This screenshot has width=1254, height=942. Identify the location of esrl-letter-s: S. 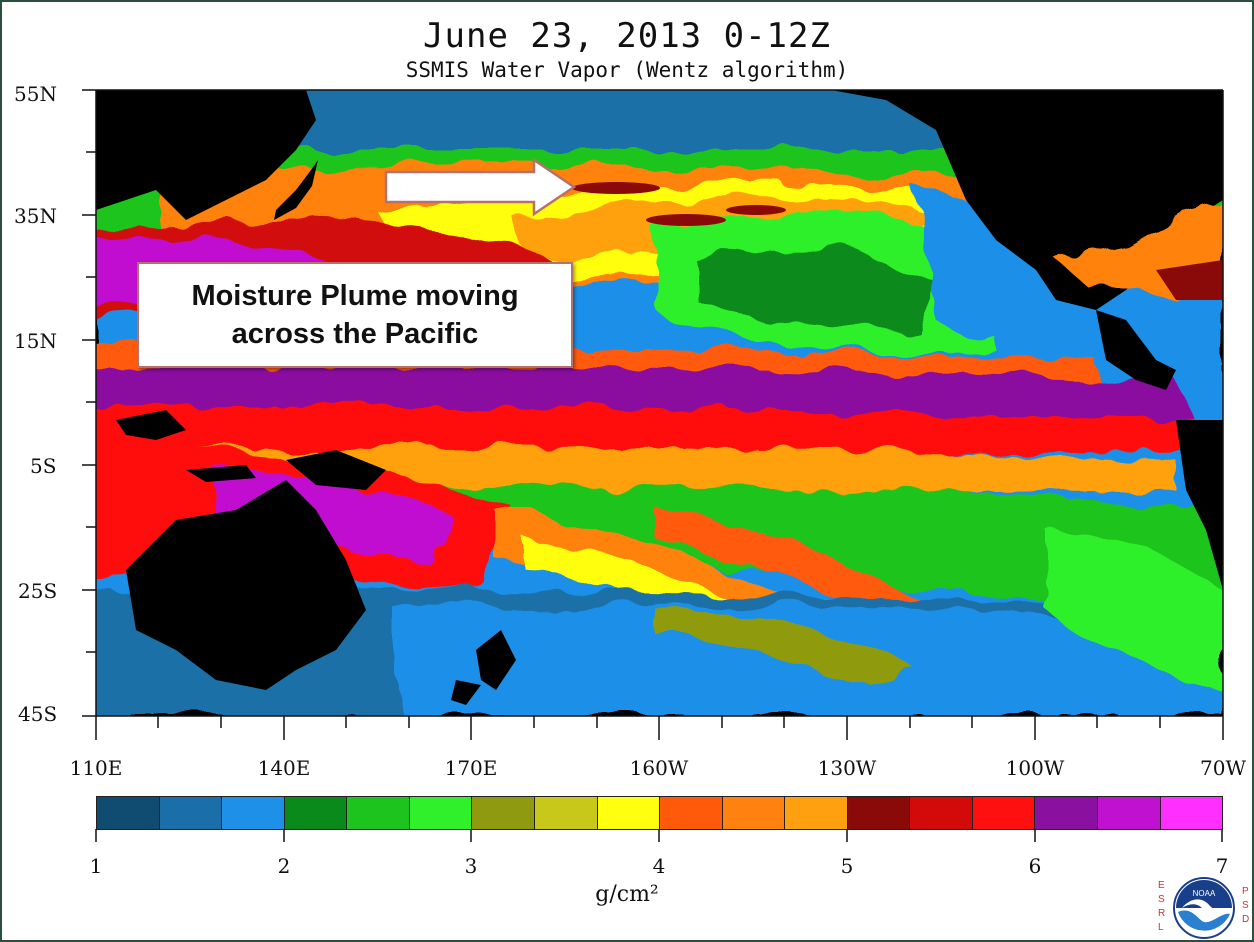
(1161, 899).